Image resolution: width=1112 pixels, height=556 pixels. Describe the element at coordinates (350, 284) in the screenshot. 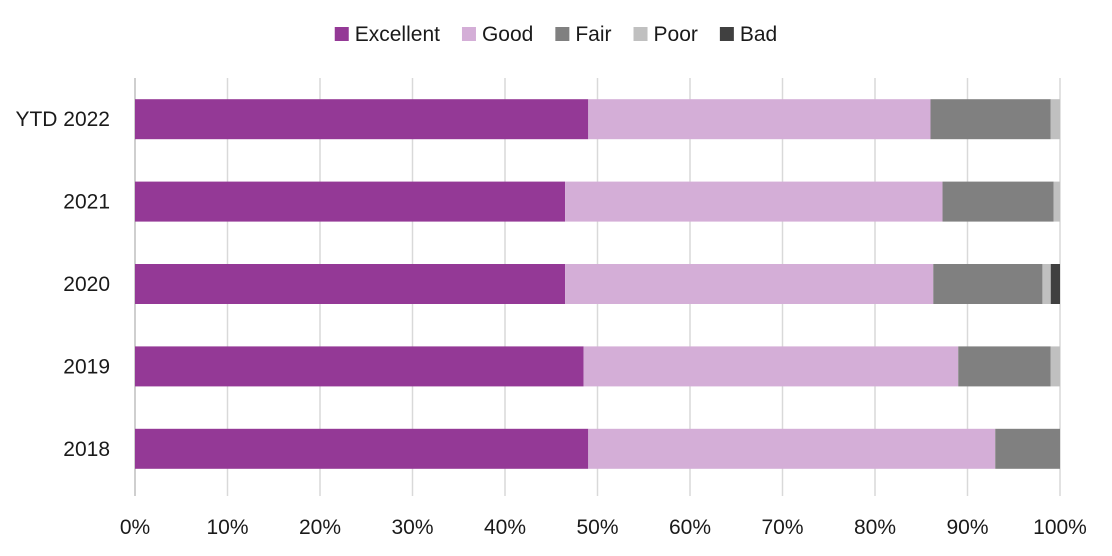

I see `bar-2020-excellent` at that location.